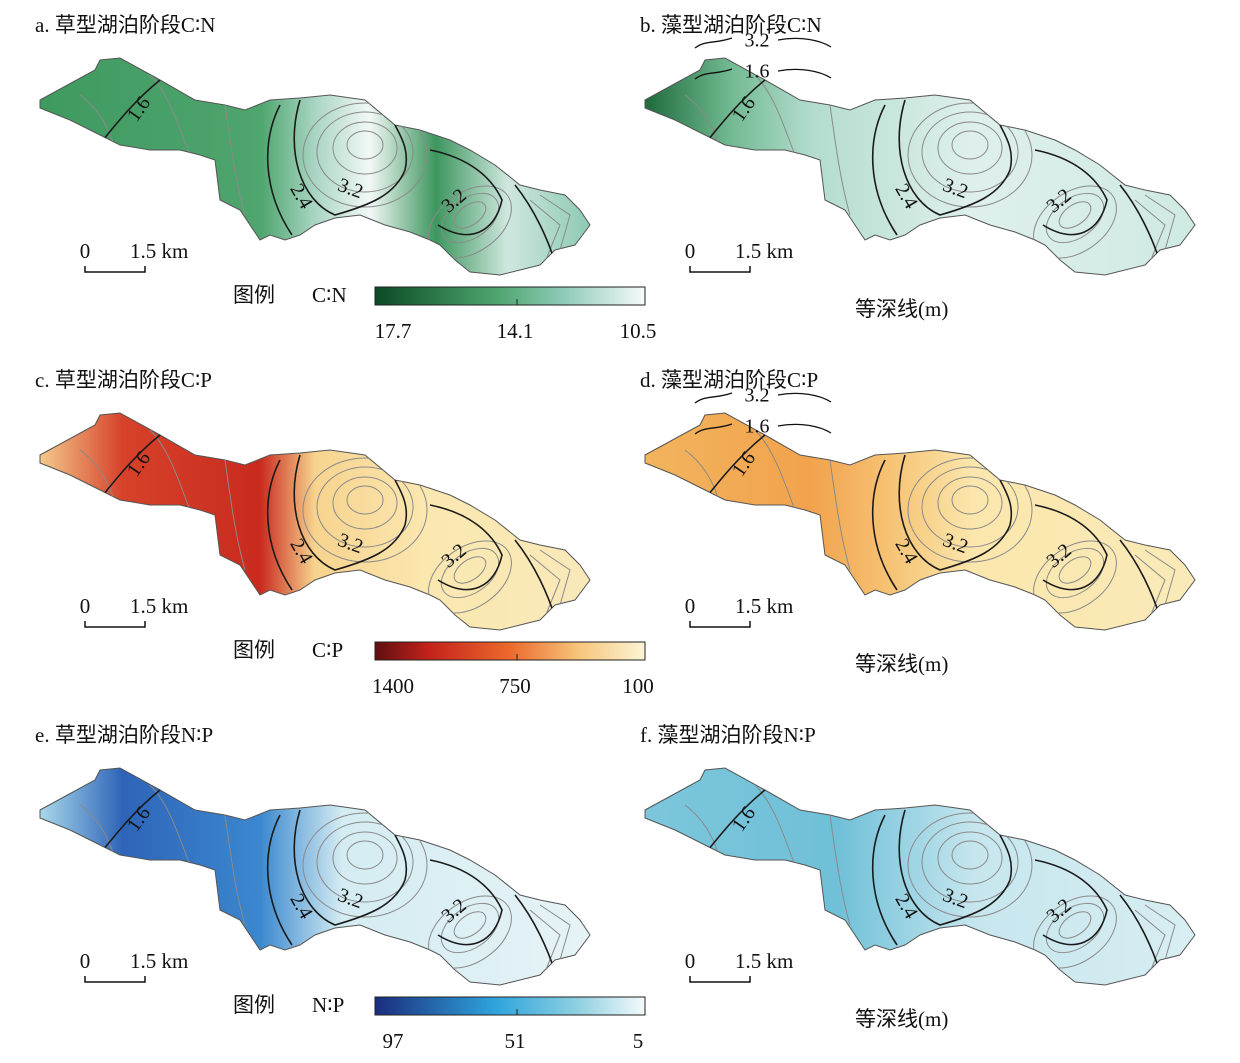  Describe the element at coordinates (638, 686) in the screenshot. I see `colorbar-tick-label: 100` at that location.